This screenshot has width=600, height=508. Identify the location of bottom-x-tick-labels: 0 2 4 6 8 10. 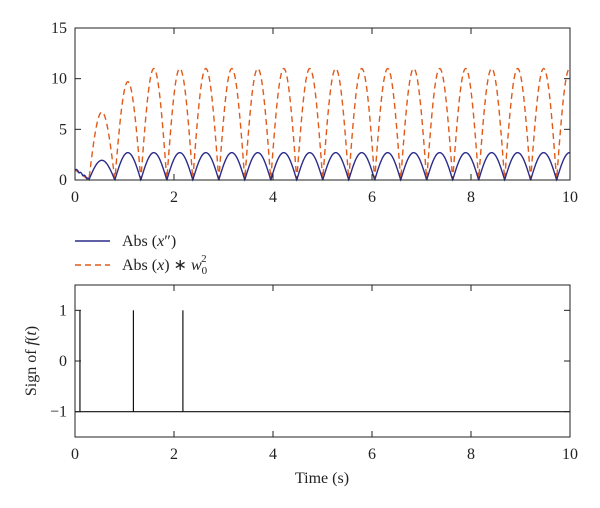
(324, 454).